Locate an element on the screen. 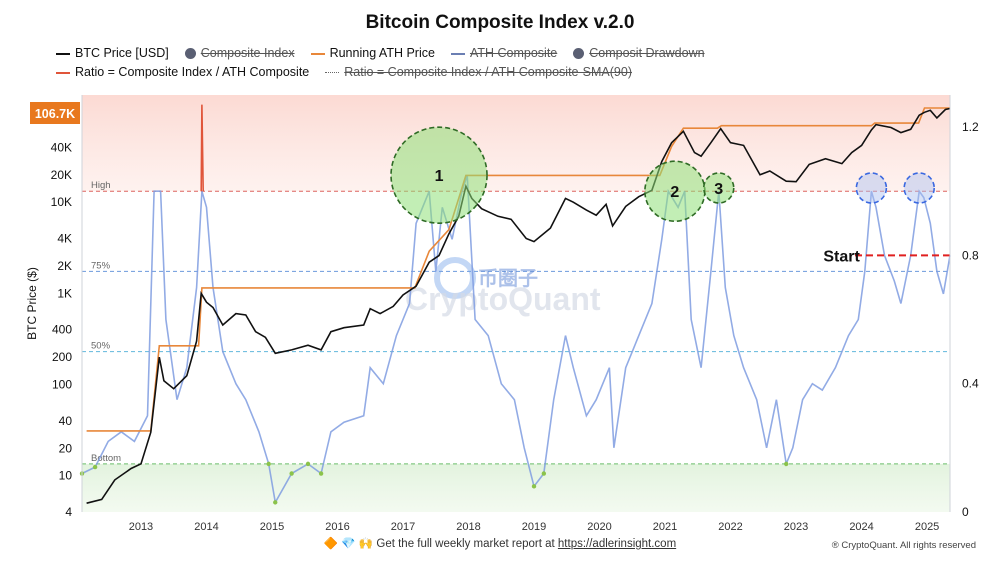 The width and height of the screenshot is (1000, 562). legend-item: ATH Composite is located at coordinates (504, 53).